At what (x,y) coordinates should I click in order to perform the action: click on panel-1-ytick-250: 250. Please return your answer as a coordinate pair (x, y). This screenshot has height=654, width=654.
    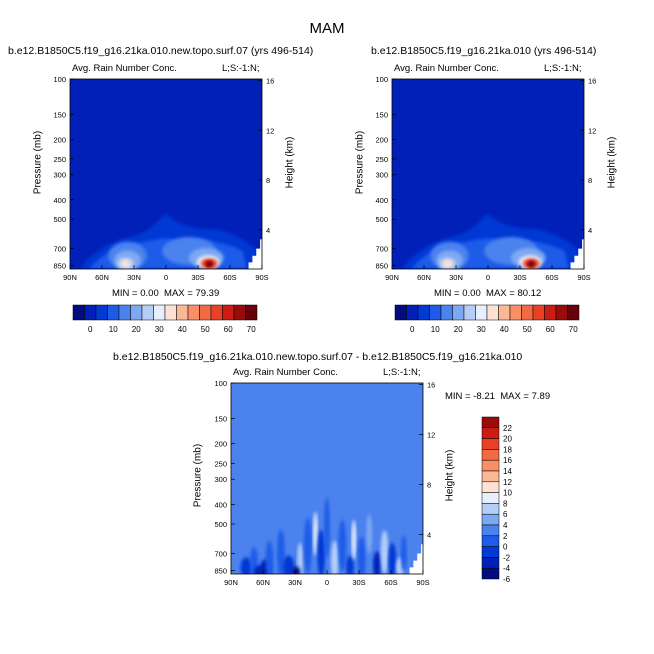
    Looking at the image, I should click on (59, 159).